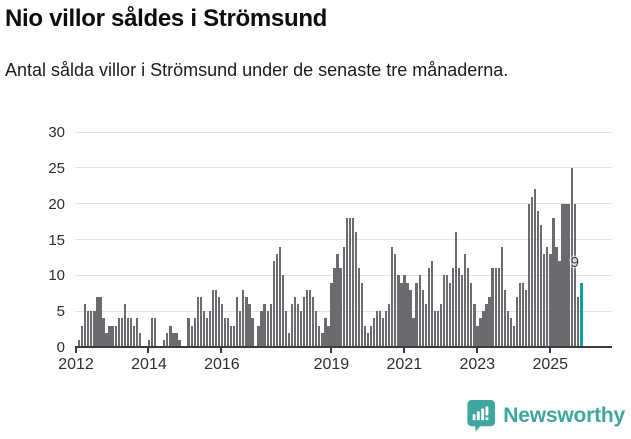 The image size is (631, 439). I want to click on x-axis-tick-label: 2019, so click(331, 364).